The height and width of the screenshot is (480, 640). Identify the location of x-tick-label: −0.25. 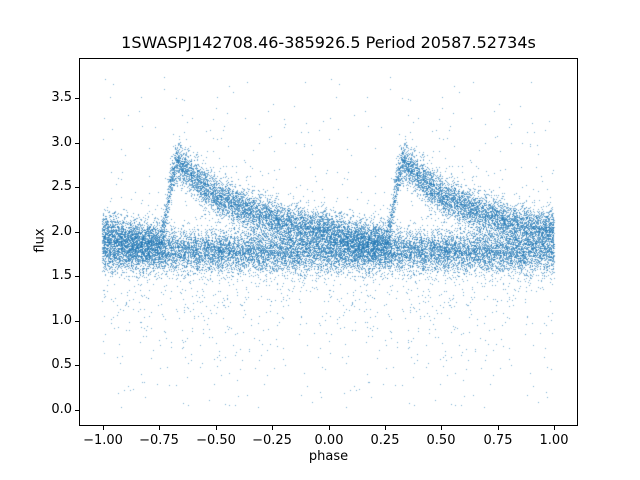
(272, 440).